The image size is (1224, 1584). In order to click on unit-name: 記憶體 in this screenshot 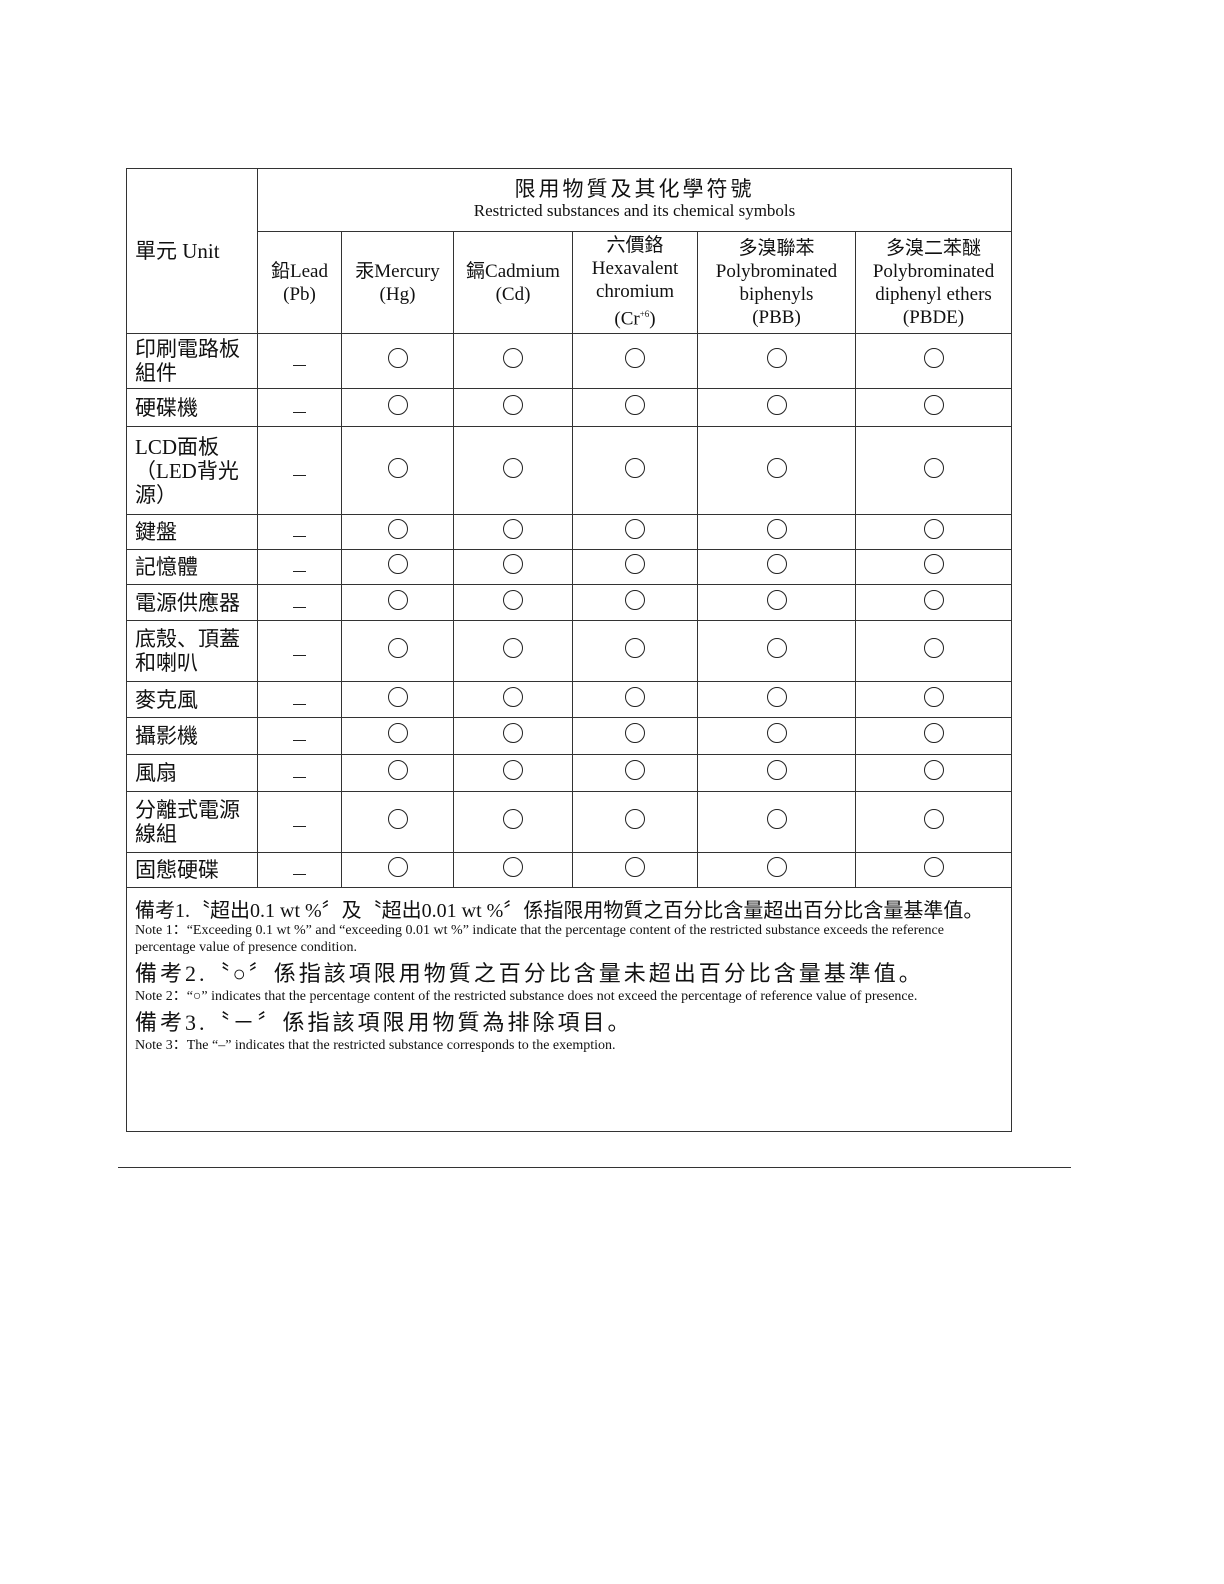, I will do `click(192, 567)`.